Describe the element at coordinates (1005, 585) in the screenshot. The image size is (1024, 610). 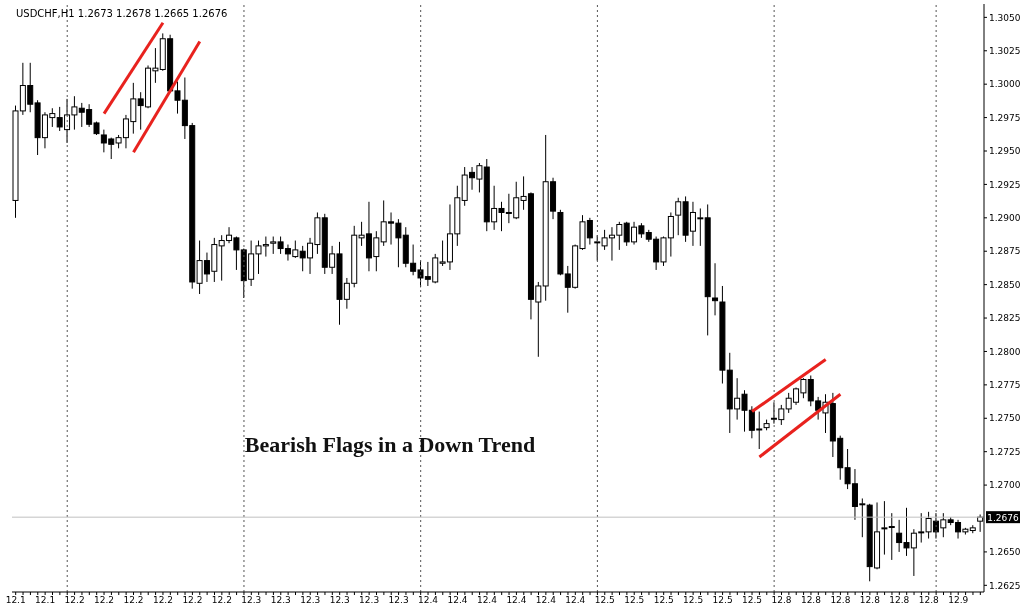
I see `y-tick-label: 1.2625` at that location.